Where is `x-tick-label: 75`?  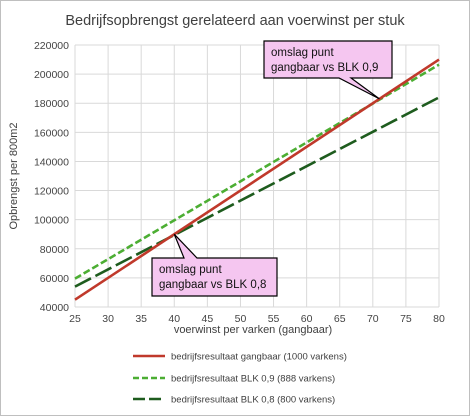
x-tick-label: 75 is located at coordinates (406, 319).